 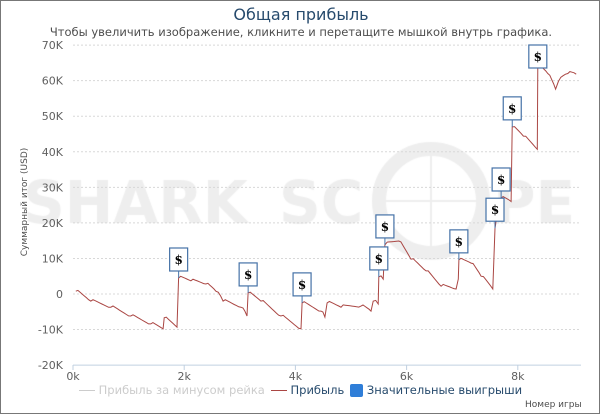 I want to click on y-tick-label: 50K, so click(x=53, y=116).